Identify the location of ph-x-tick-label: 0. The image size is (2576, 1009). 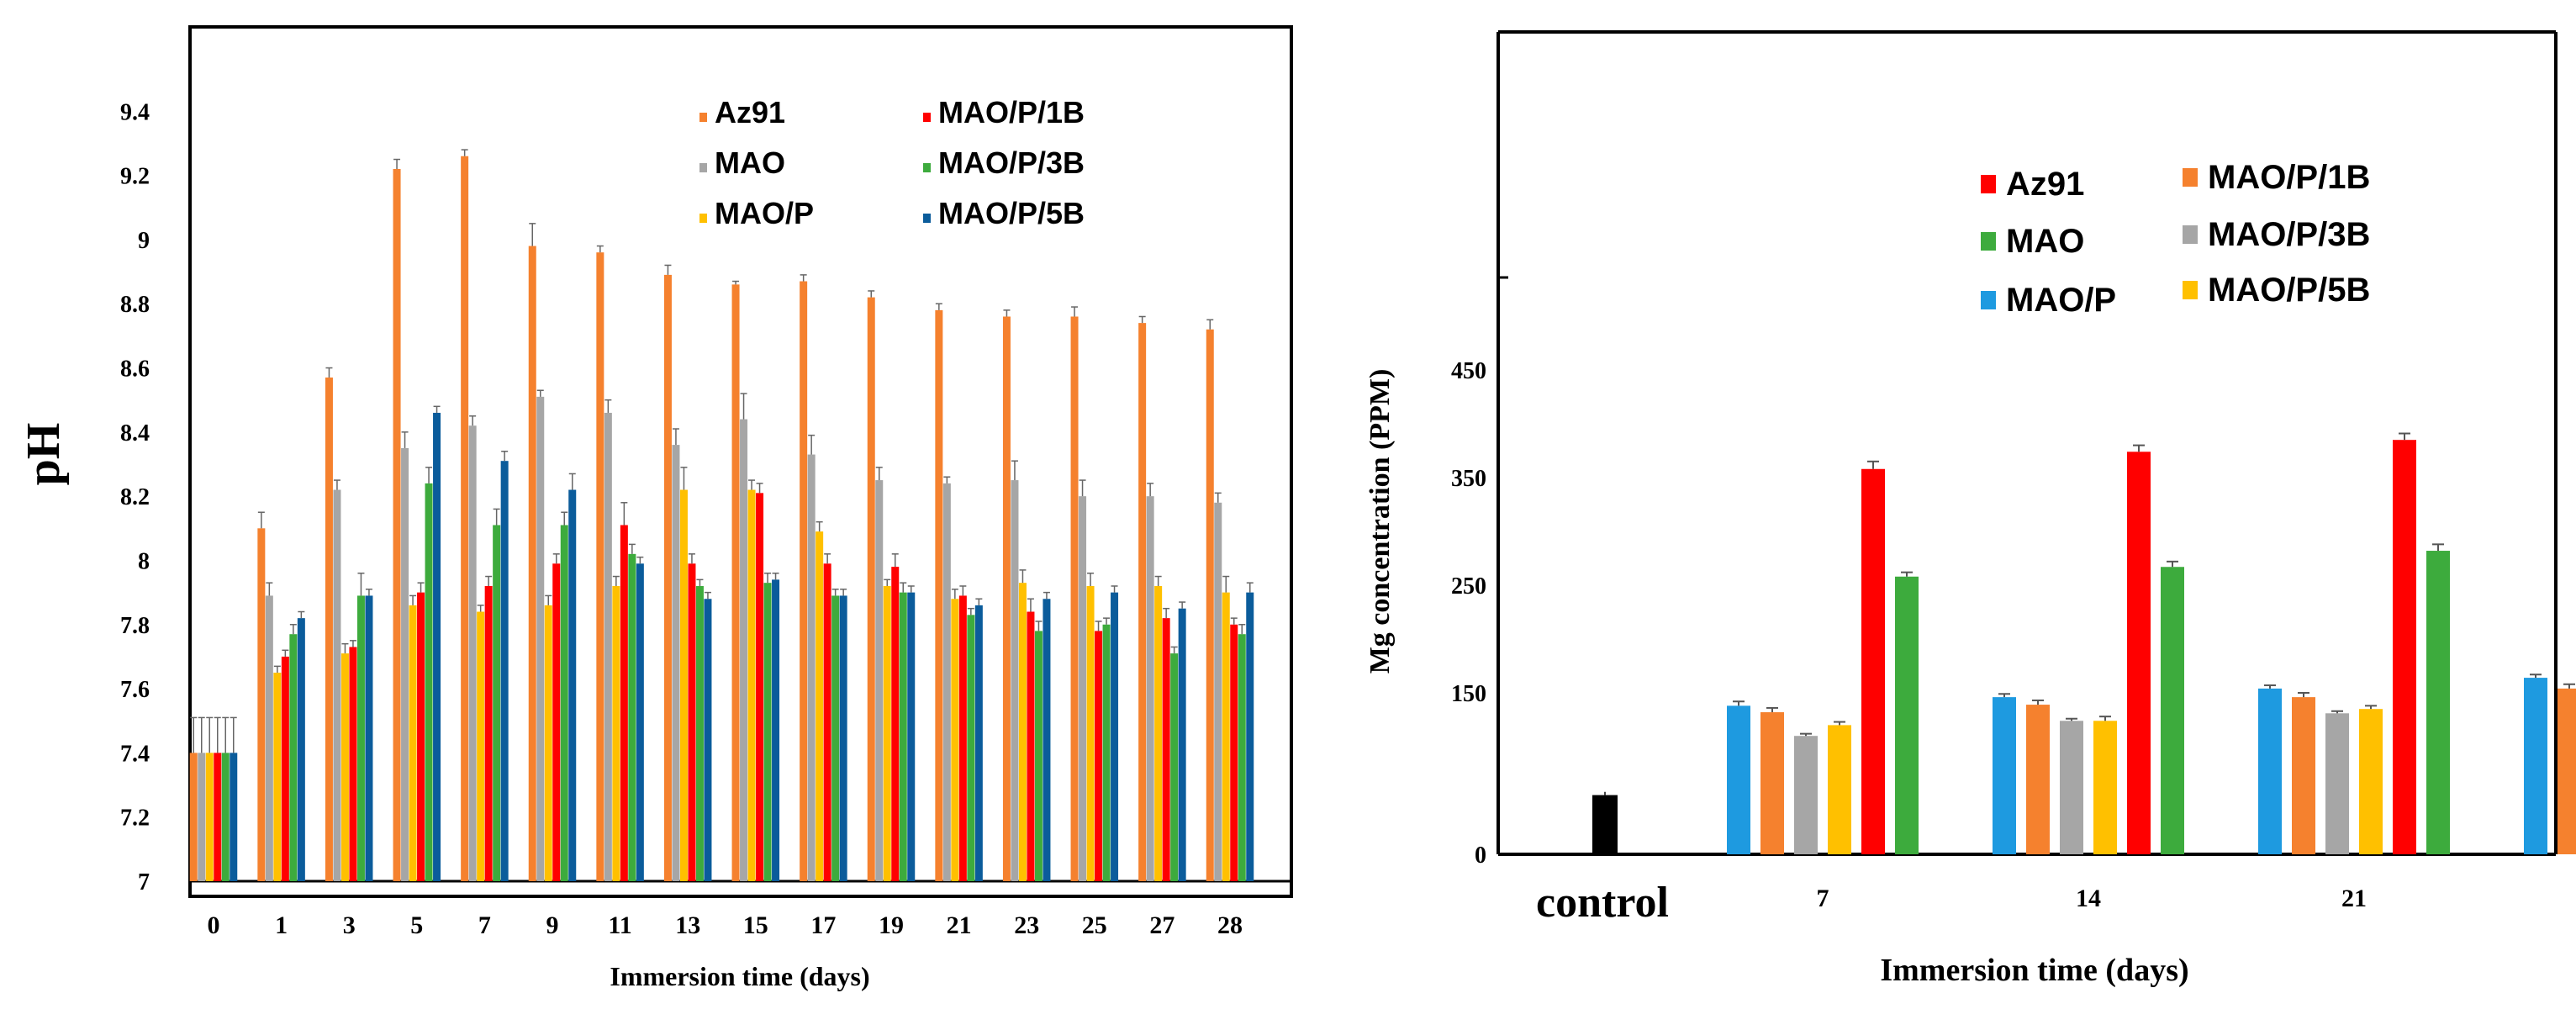
(214, 925).